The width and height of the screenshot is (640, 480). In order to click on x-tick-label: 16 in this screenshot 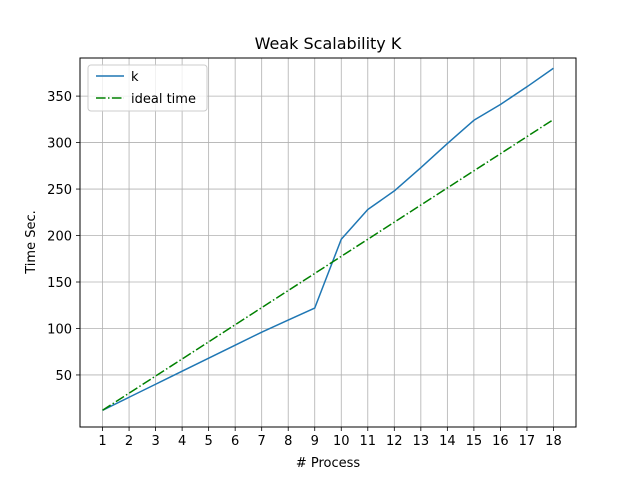, I will do `click(500, 441)`.